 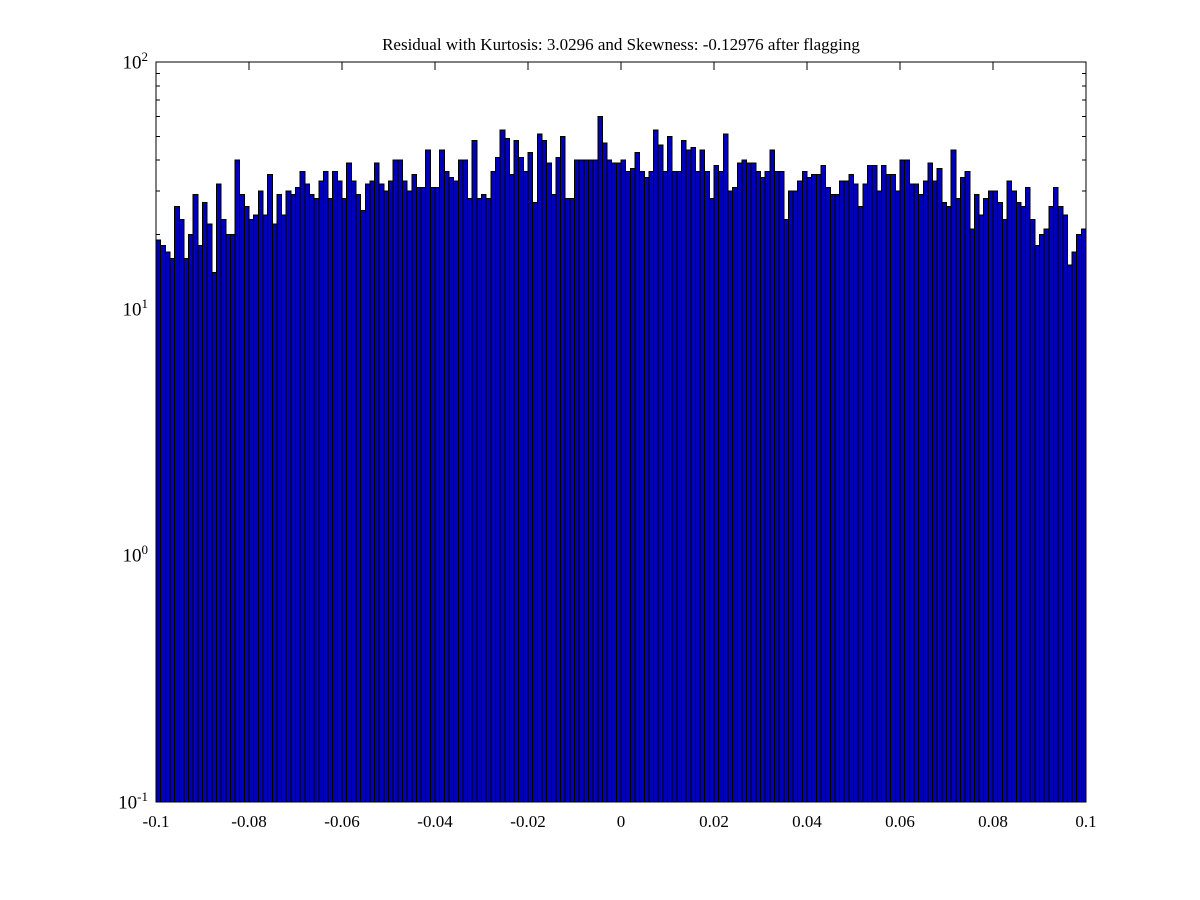 What do you see at coordinates (435, 821) in the screenshot?
I see `x-axis-tick-label: -0.04` at bounding box center [435, 821].